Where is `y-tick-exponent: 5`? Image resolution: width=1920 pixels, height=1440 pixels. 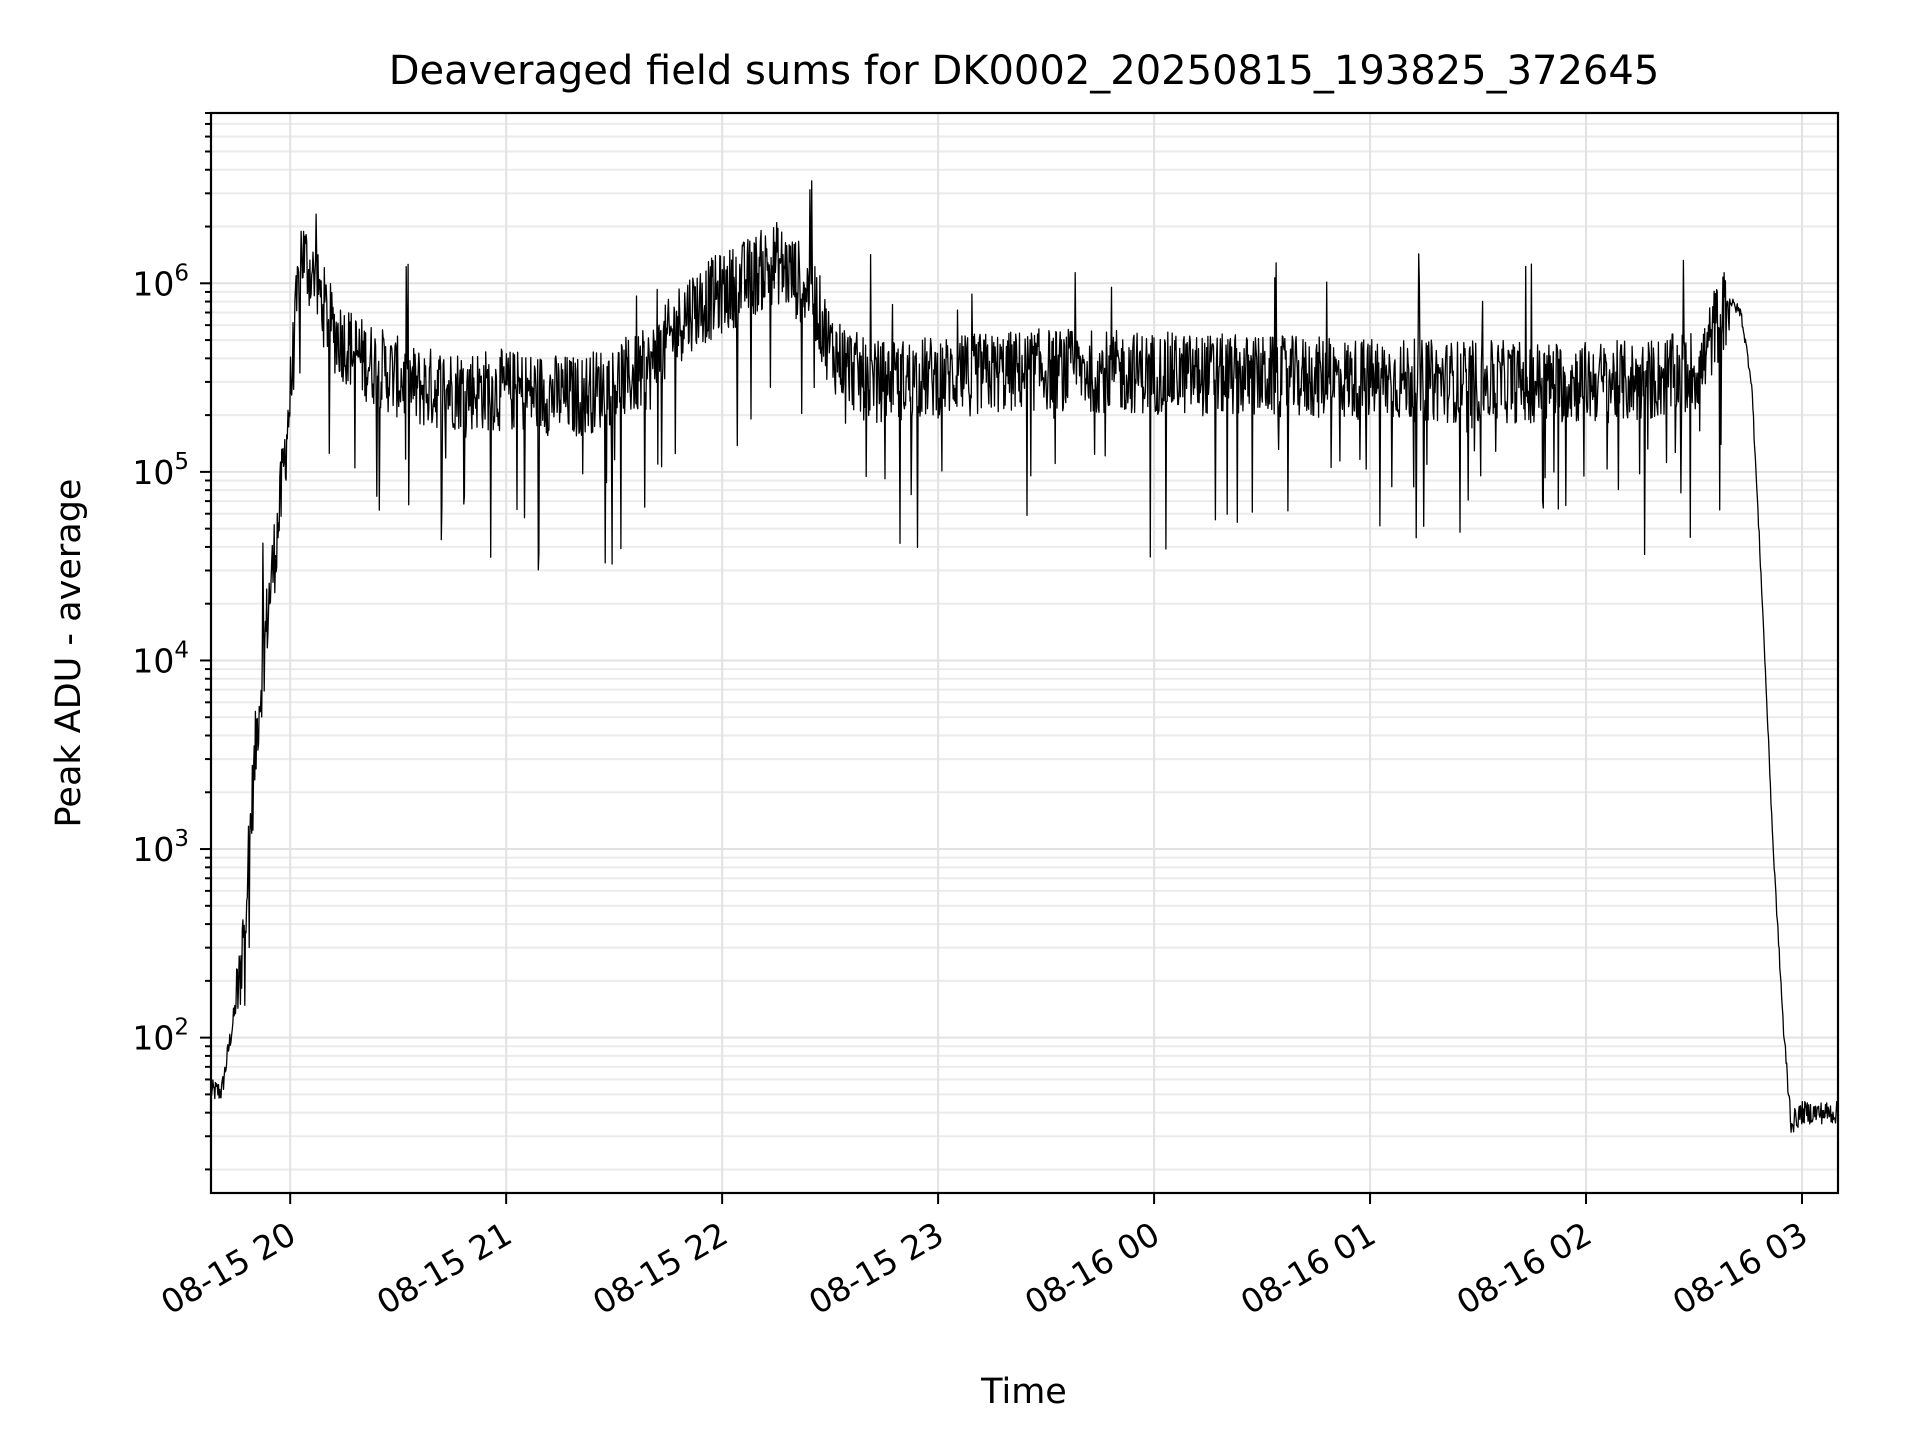 y-tick-exponent: 5 is located at coordinates (181, 462).